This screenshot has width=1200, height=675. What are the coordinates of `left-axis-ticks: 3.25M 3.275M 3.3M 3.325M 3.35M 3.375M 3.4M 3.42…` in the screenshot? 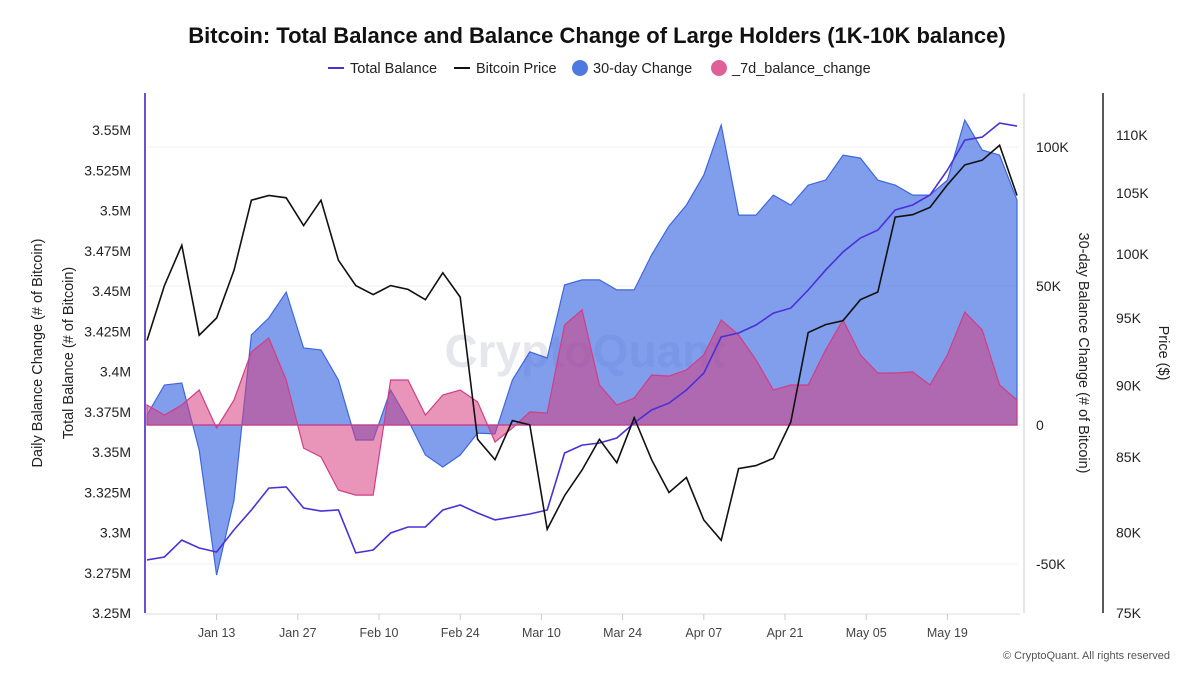 It's located at (107, 371).